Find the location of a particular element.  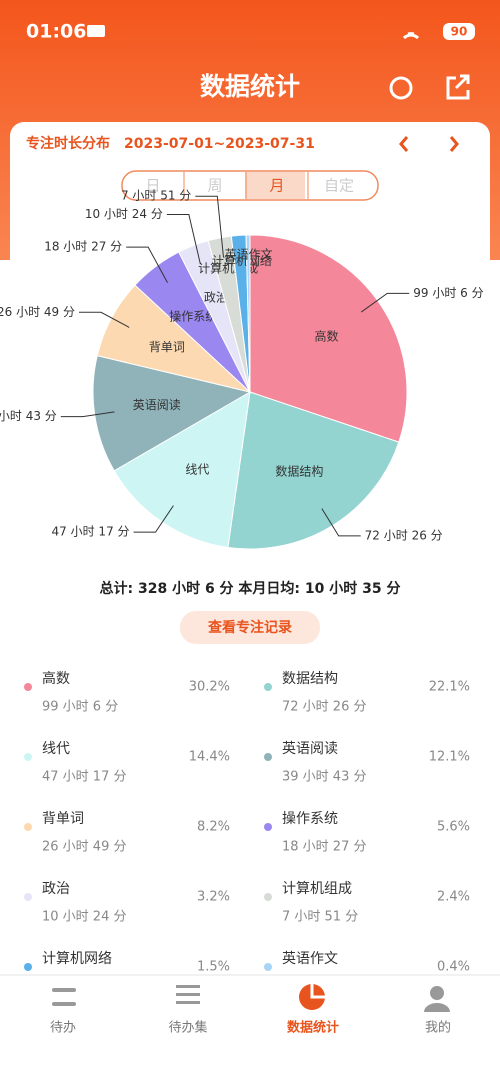

duration-label: 18 小时 27 分 is located at coordinates (83, 247).